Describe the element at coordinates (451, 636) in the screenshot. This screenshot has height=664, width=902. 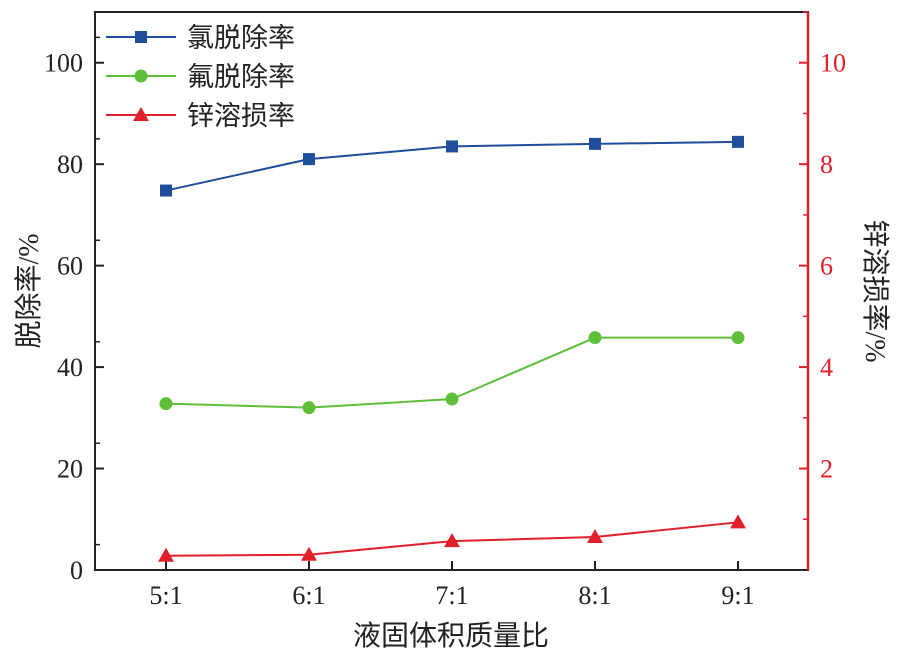
I see `x-axis-title: 液固体积质量比` at that location.